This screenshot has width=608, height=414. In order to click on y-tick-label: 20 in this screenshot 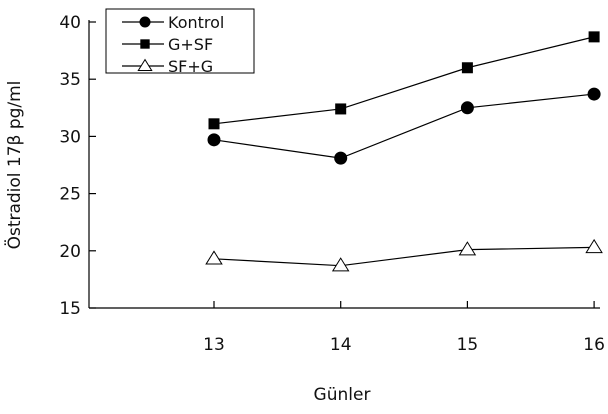, I will do `click(70, 252)`.